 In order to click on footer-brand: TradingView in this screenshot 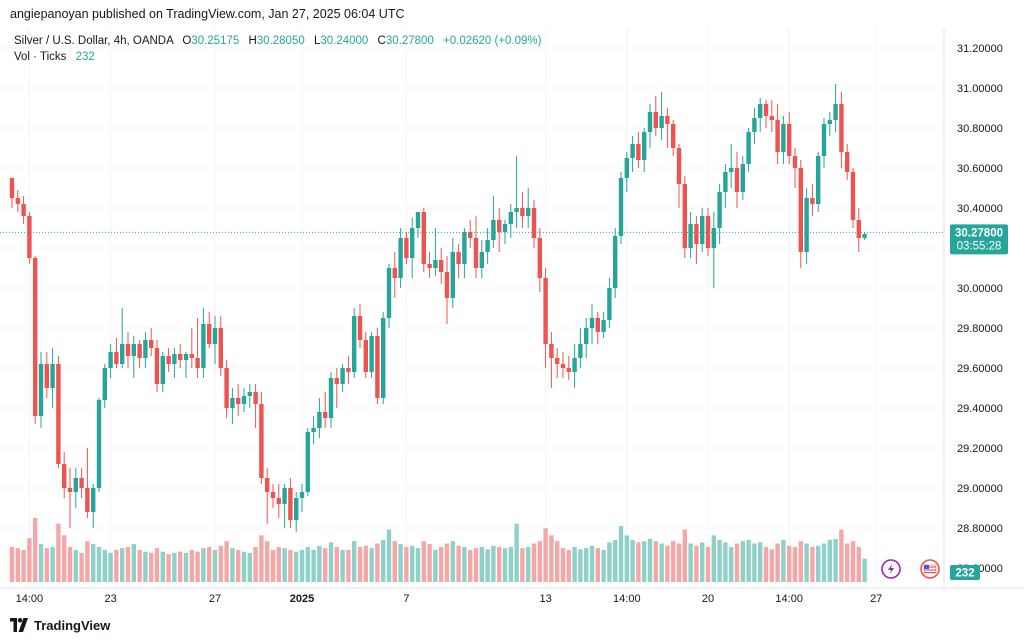, I will do `click(72, 625)`.